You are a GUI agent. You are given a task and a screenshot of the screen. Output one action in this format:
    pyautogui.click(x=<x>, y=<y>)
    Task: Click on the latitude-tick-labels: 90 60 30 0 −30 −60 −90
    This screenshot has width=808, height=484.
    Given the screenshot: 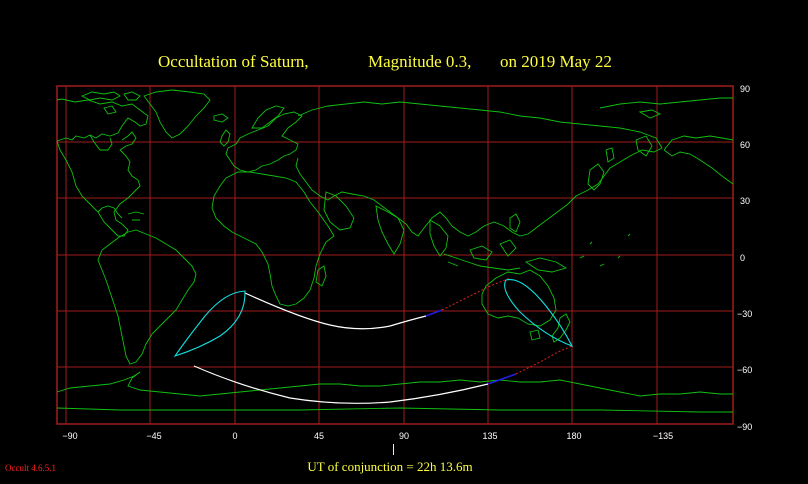 What is the action you would take?
    pyautogui.click(x=744, y=258)
    